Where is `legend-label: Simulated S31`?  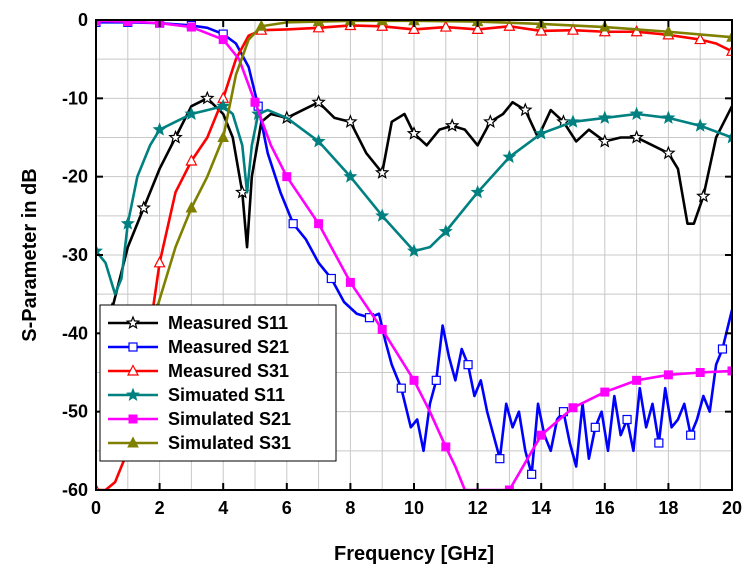 legend-label: Simulated S31 is located at coordinates (229, 443).